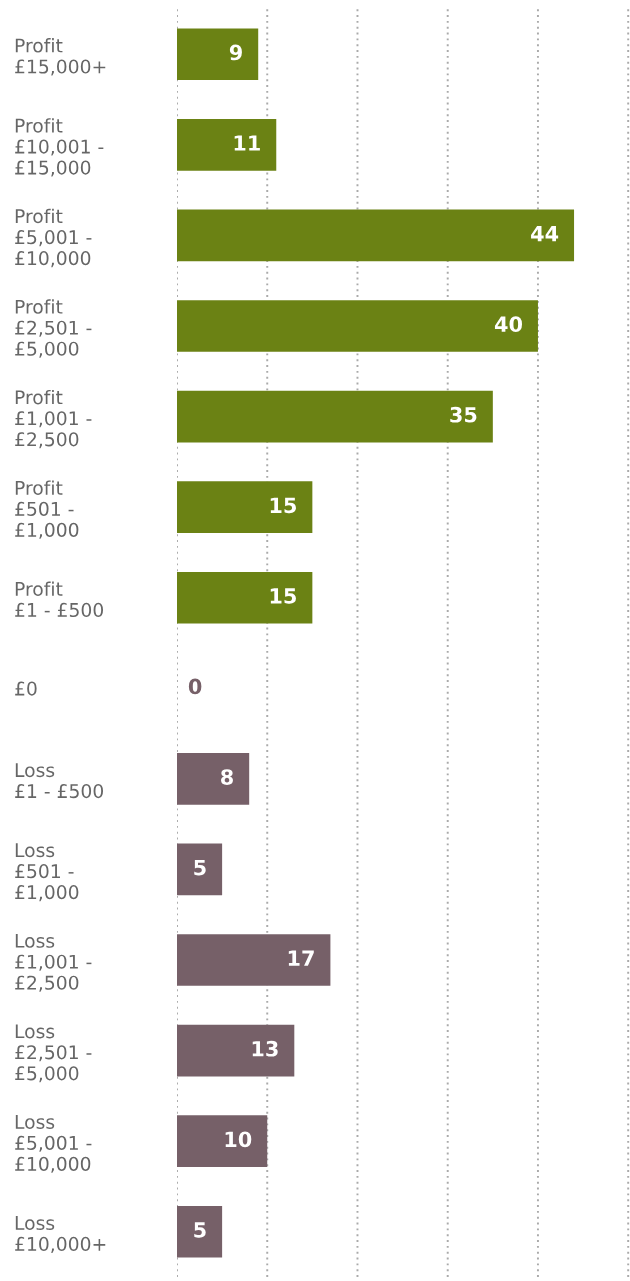  I want to click on y-tick-label: Profit £501 - £1,000, so click(47, 509).